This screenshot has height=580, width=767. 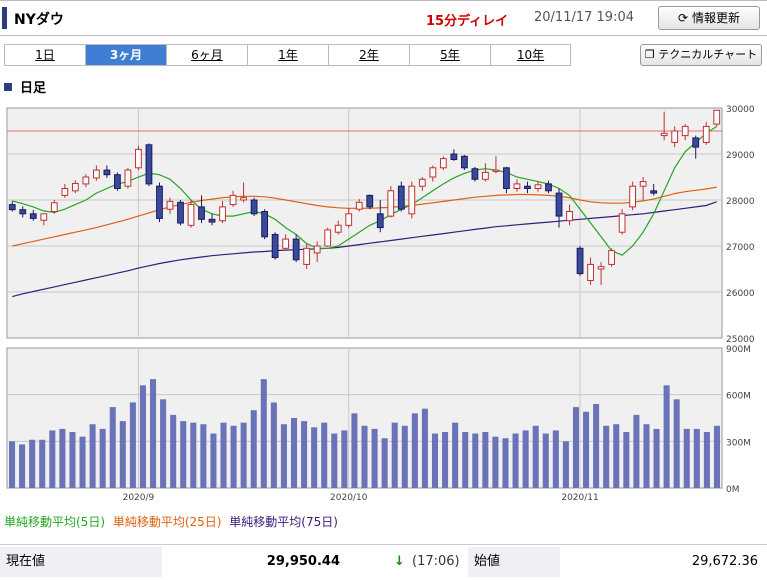 I want to click on tab-1y: 1年, so click(x=287, y=55).